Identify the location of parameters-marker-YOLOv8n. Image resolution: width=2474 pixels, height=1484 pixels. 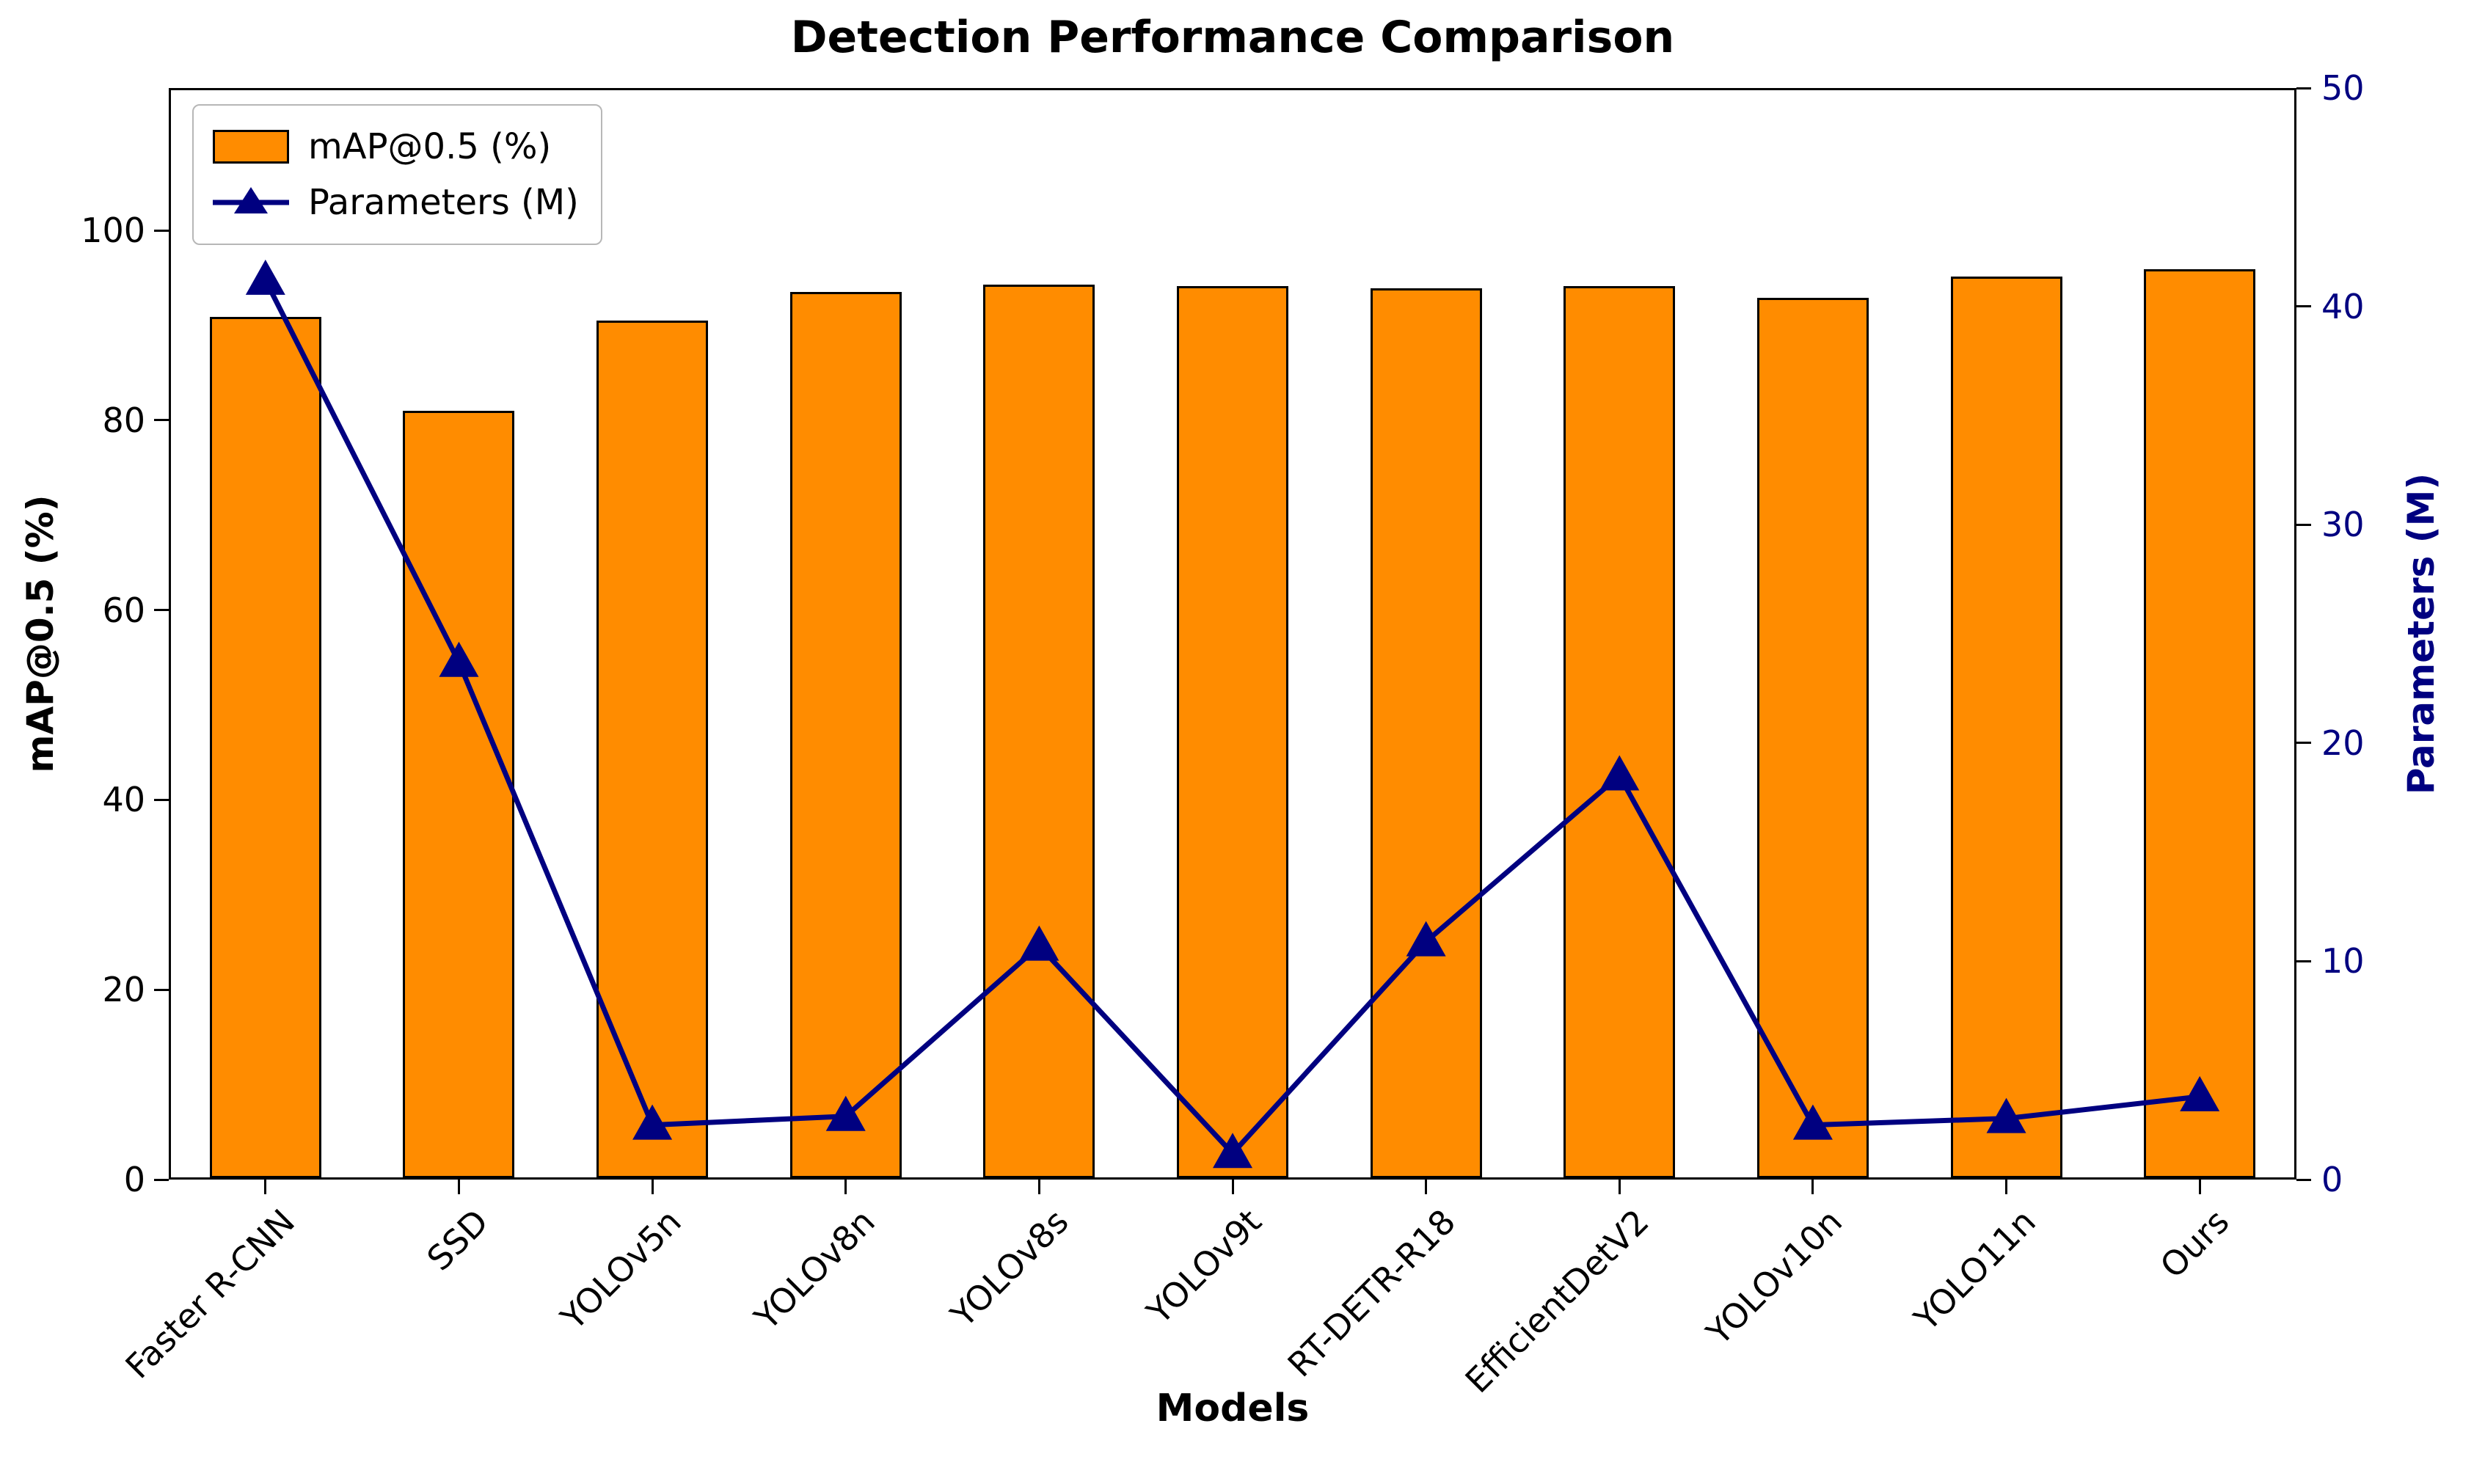
(845, 1113).